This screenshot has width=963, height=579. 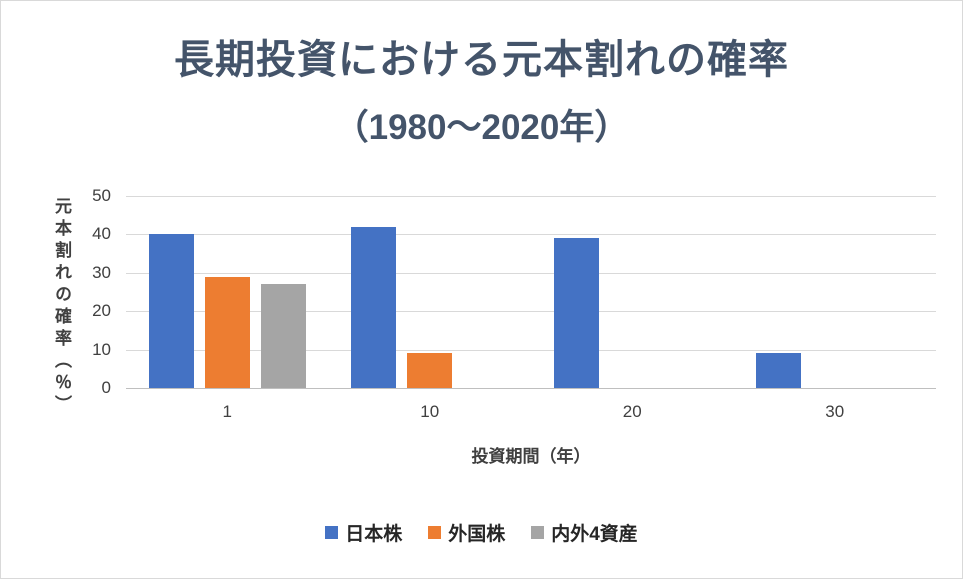 What do you see at coordinates (430, 411) in the screenshot?
I see `x-tick-label-10: 10` at bounding box center [430, 411].